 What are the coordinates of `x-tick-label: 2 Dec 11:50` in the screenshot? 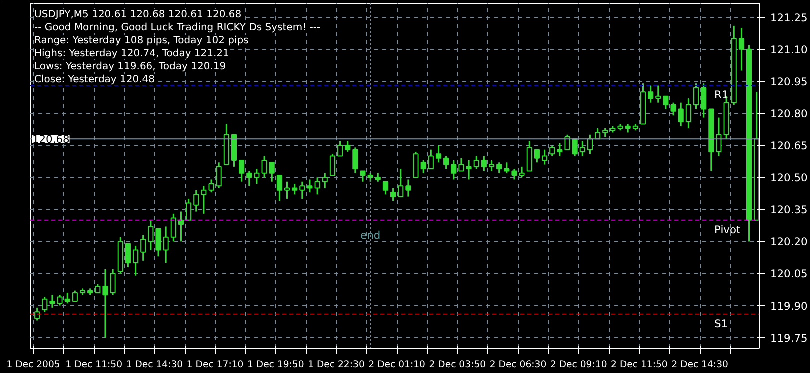 It's located at (639, 365).